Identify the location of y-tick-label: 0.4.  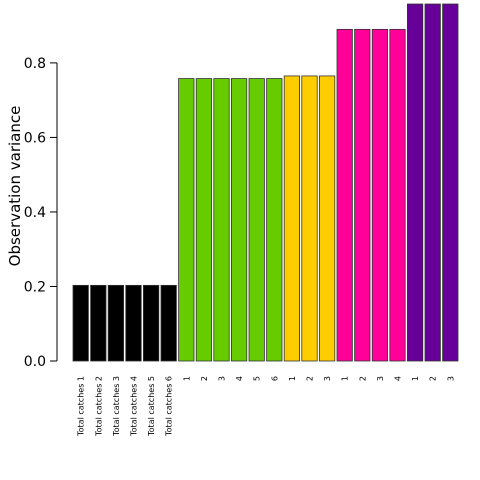
(35, 213).